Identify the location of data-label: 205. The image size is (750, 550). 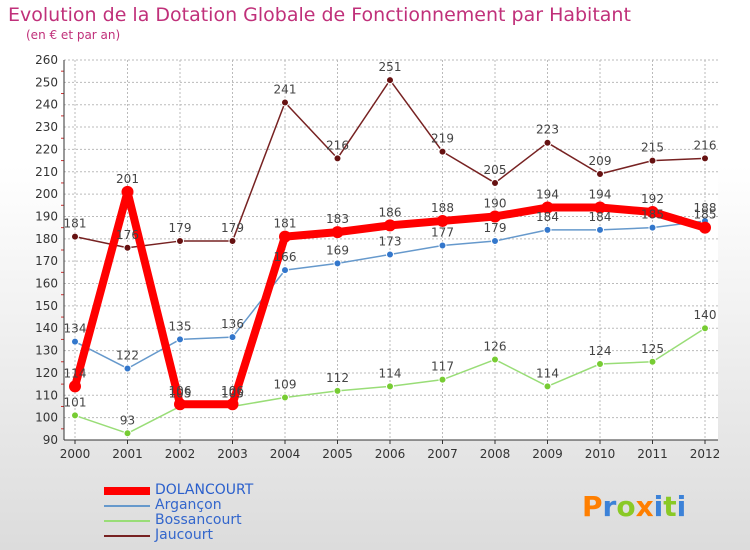
(495, 170).